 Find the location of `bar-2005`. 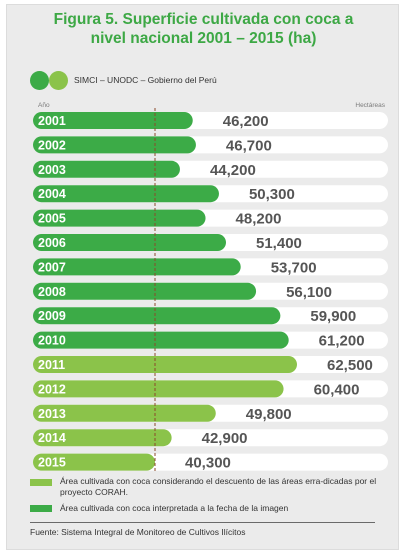

bar-2005 is located at coordinates (119, 218).